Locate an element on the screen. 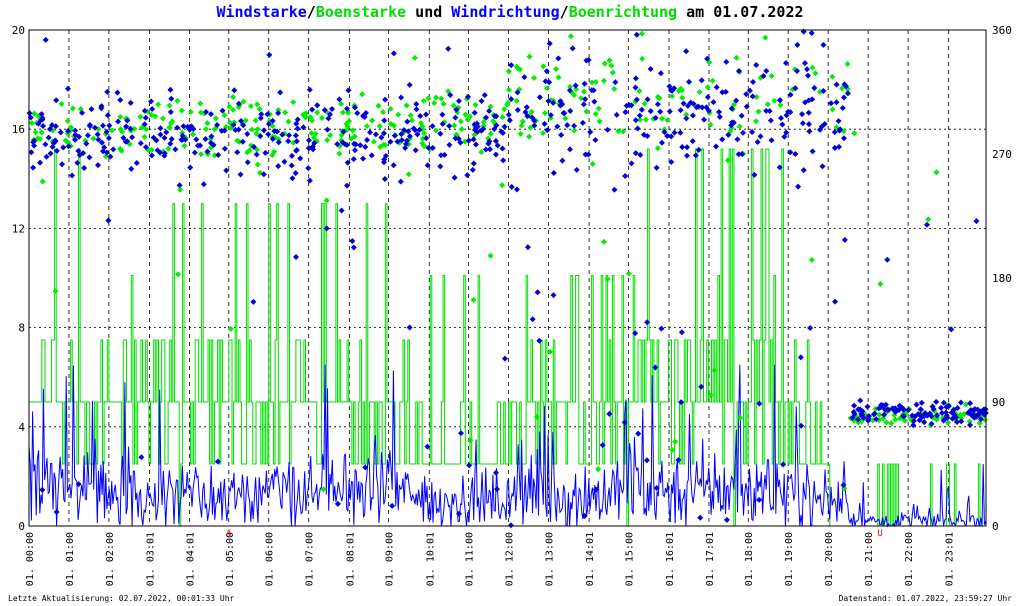 This screenshot has width=1020, height=606. marker-u: U is located at coordinates (879, 534).